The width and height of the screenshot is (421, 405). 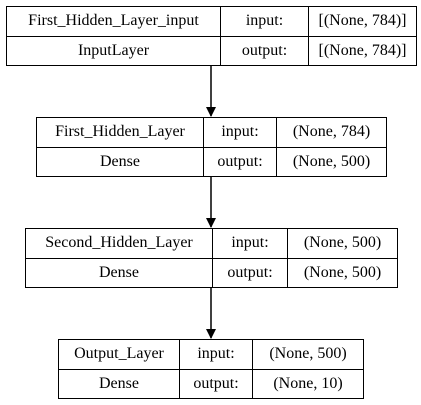 I want to click on layer-name: Output_Layer, so click(x=119, y=354).